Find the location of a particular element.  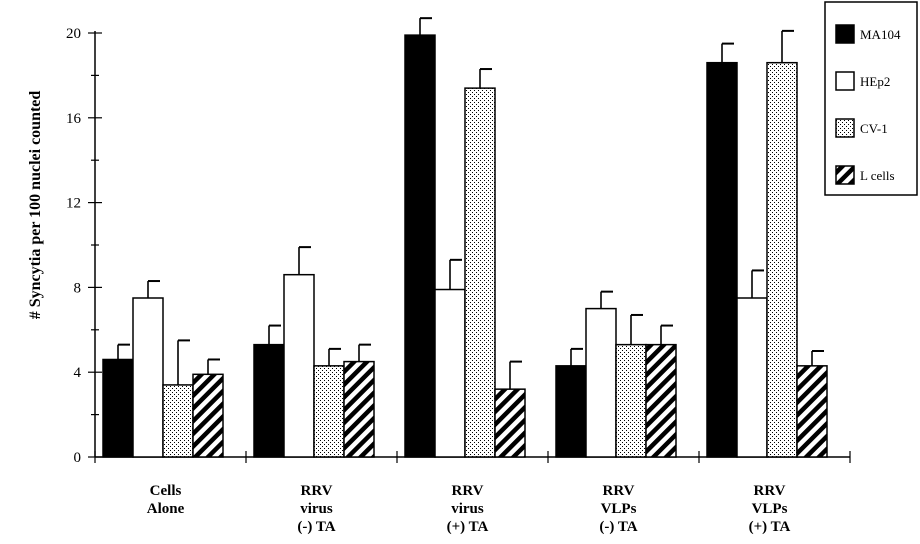

category-label: Cells is located at coordinates (166, 491).